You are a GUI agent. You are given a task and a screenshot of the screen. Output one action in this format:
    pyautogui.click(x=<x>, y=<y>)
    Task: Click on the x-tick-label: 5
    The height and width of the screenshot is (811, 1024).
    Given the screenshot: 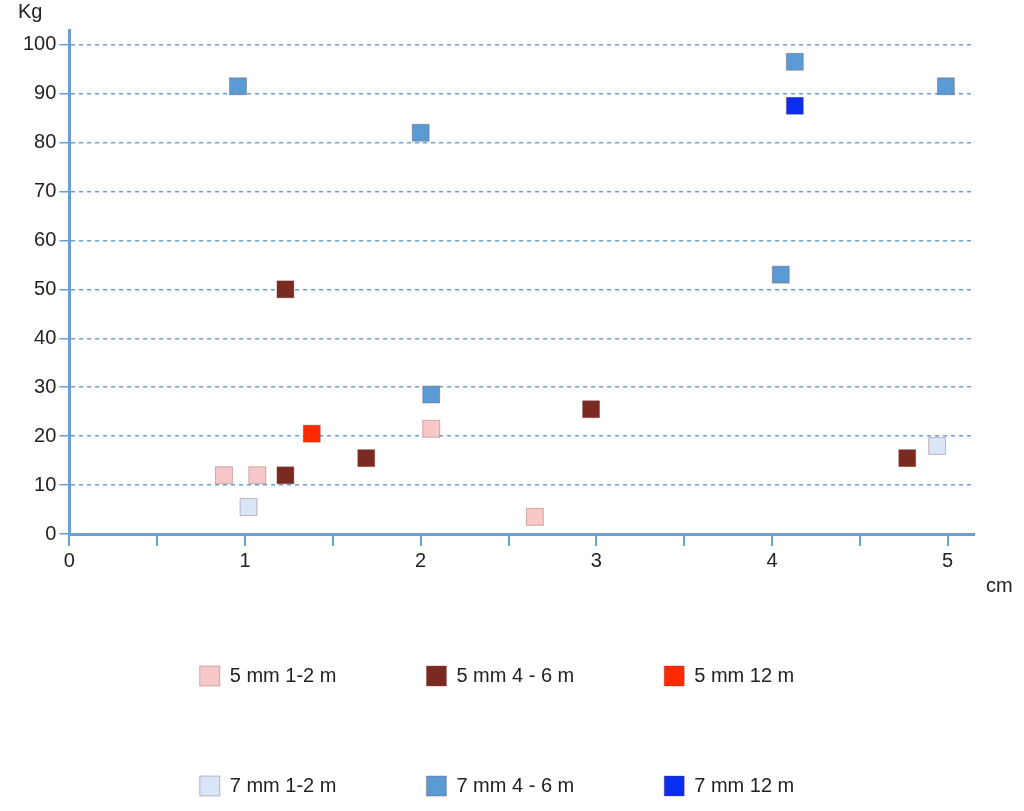 What is the action you would take?
    pyautogui.click(x=948, y=559)
    